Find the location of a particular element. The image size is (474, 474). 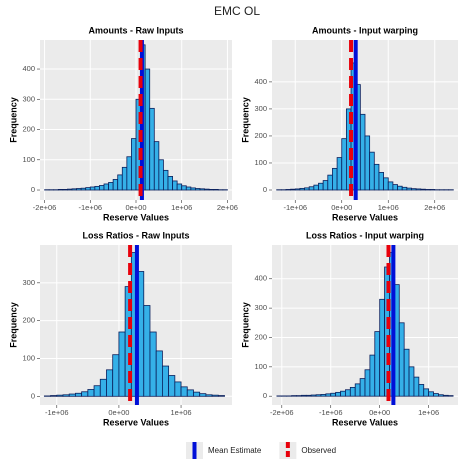

chart-title: EMC OL is located at coordinates (237, 11).